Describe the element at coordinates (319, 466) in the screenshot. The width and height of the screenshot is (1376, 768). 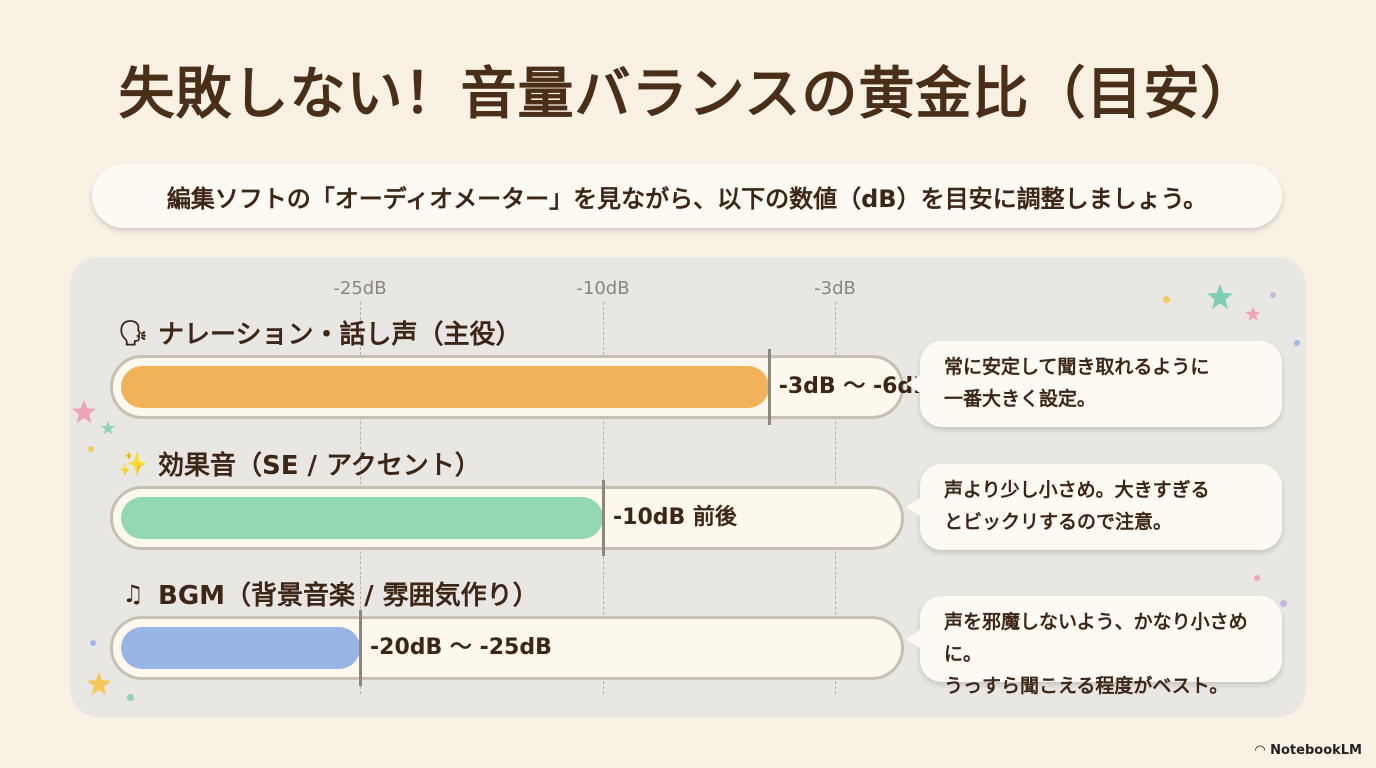
I see `row-label-se-text: 効果音（SE / アクセント）` at that location.